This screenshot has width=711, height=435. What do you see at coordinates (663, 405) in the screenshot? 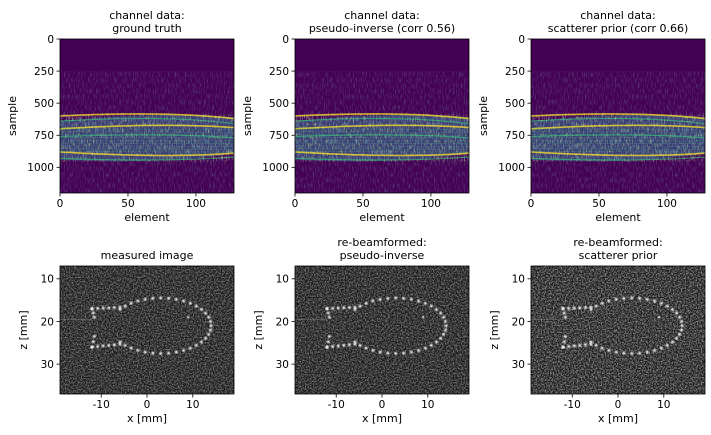
I see `x-tick-label: 10` at bounding box center [663, 405].